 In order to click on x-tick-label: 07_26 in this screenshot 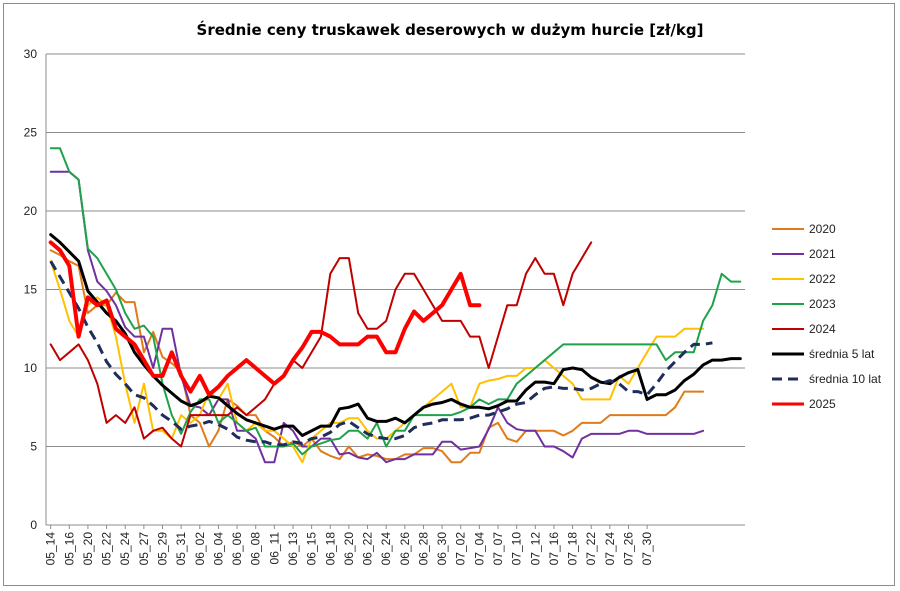, I will do `click(629, 549)`.